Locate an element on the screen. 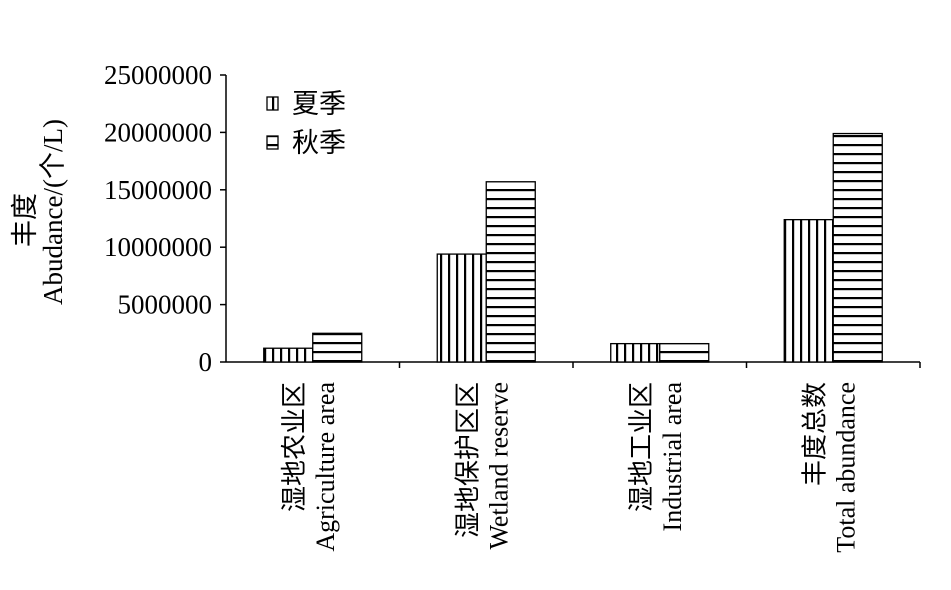 This screenshot has width=951, height=590. y-axis-title: 丰度 Abudance/(个/L) is located at coordinates (39, 212).